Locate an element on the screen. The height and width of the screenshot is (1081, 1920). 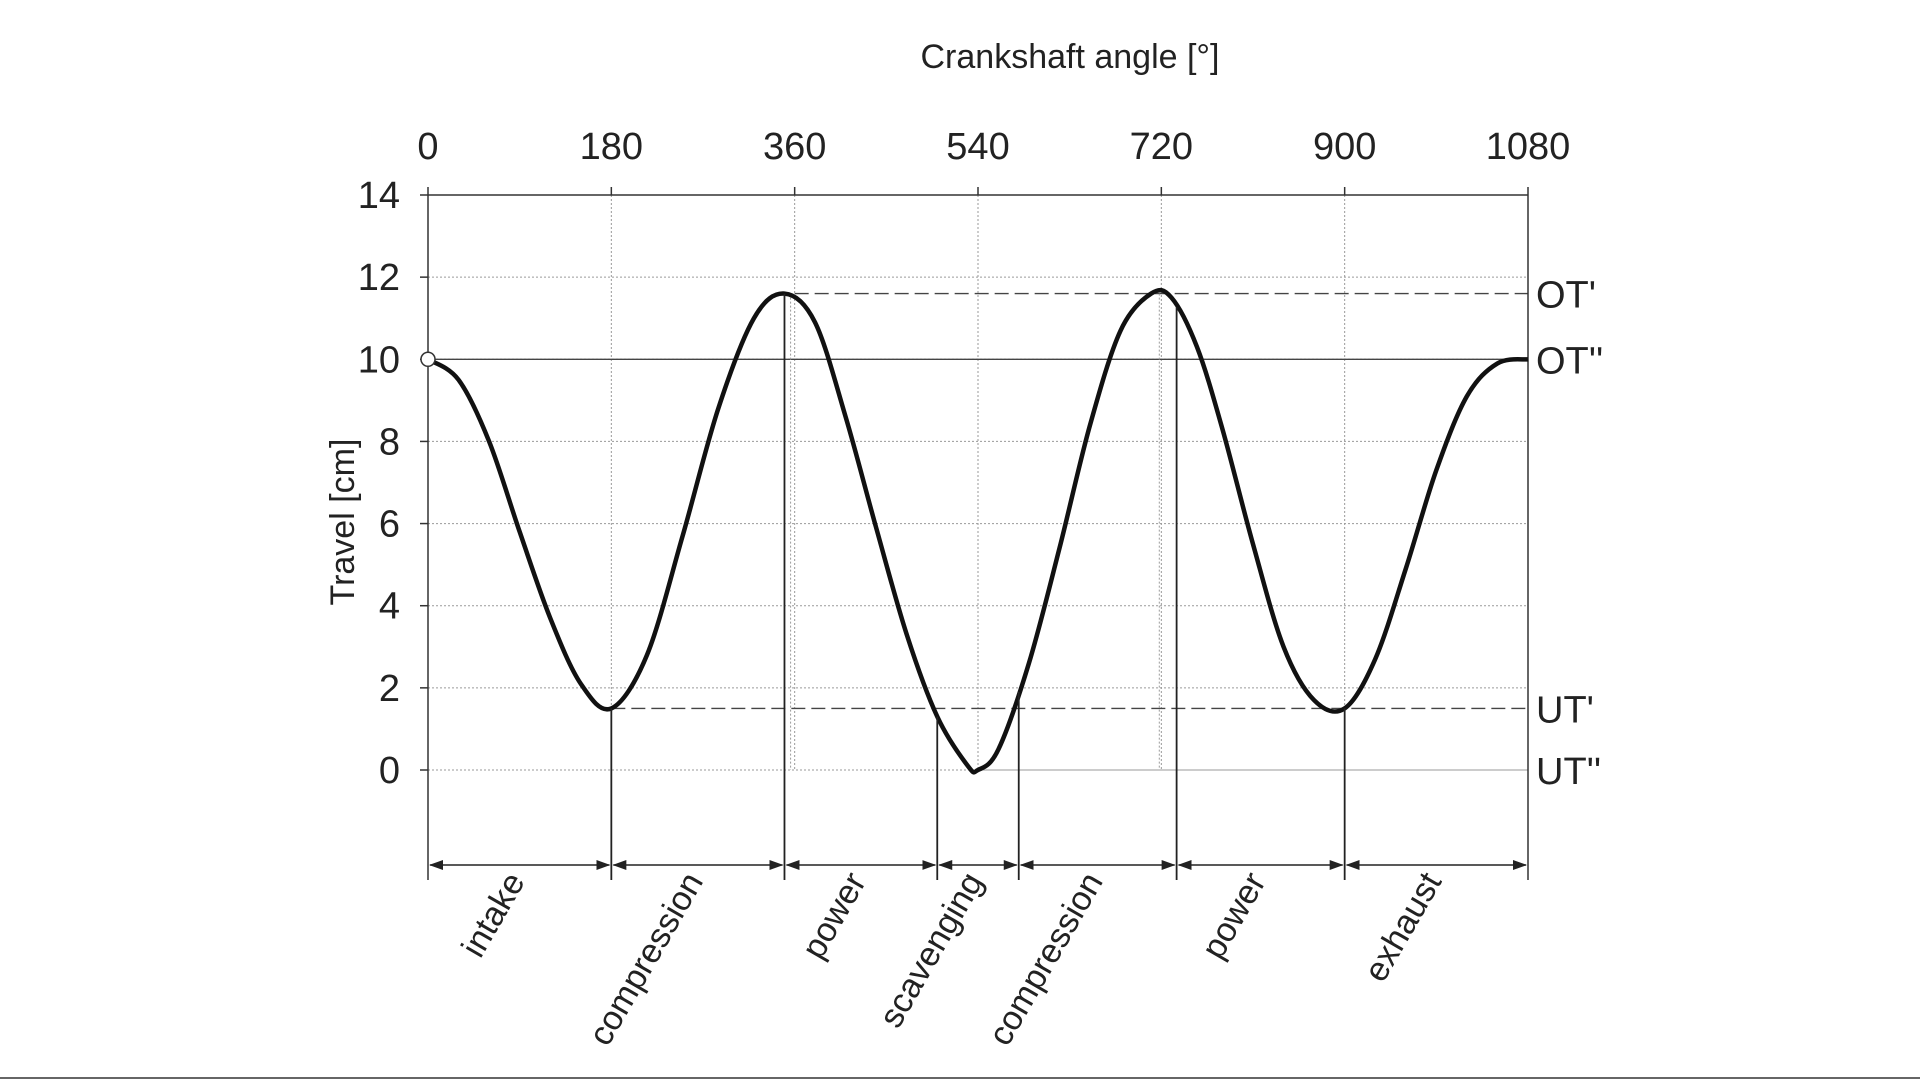
frame-bottom-border is located at coordinates (960, 1078).